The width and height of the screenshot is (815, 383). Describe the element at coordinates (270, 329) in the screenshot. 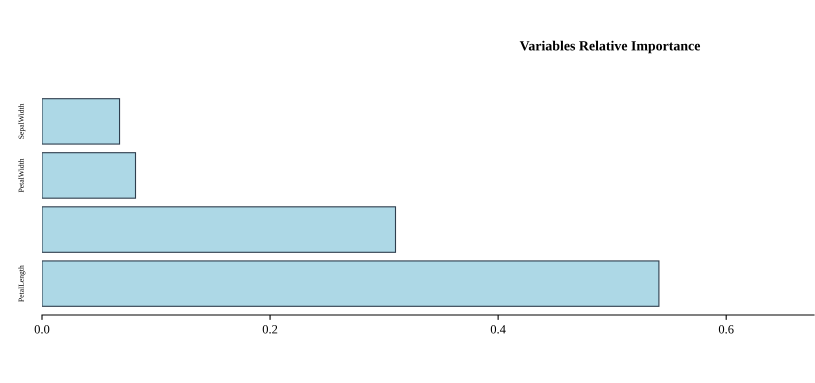

I see `x-tick-label: 0.2` at that location.